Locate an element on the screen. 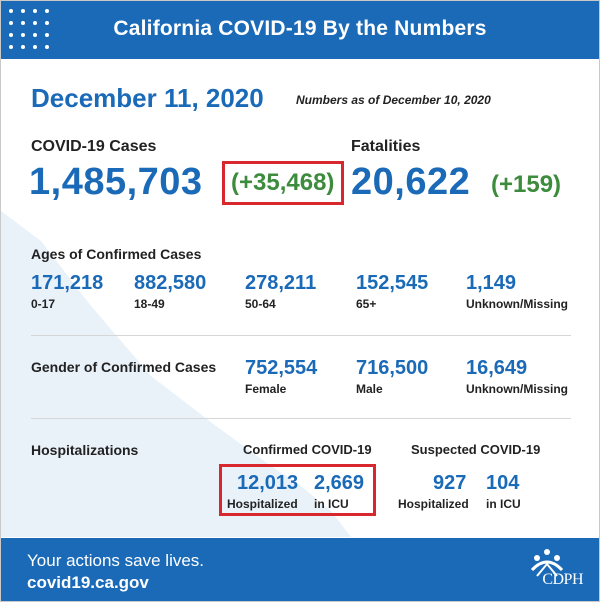 The width and height of the screenshot is (600, 602). confirmed-highlight is located at coordinates (297, 490).